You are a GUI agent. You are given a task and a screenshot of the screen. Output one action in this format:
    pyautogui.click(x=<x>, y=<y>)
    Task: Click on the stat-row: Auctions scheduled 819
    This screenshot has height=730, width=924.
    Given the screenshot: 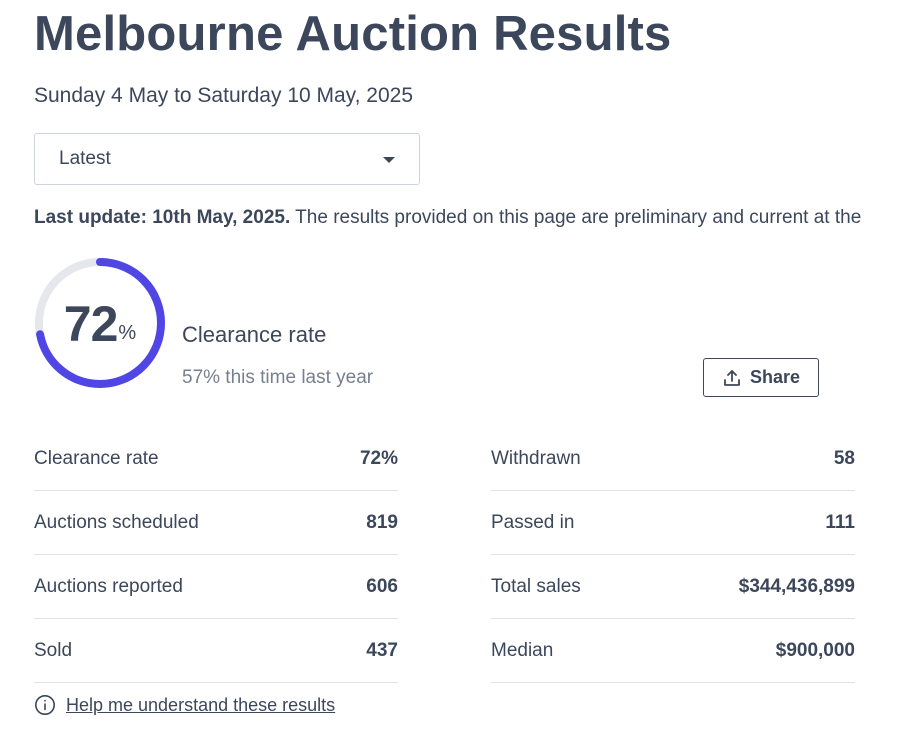 What is the action you would take?
    pyautogui.click(x=216, y=523)
    